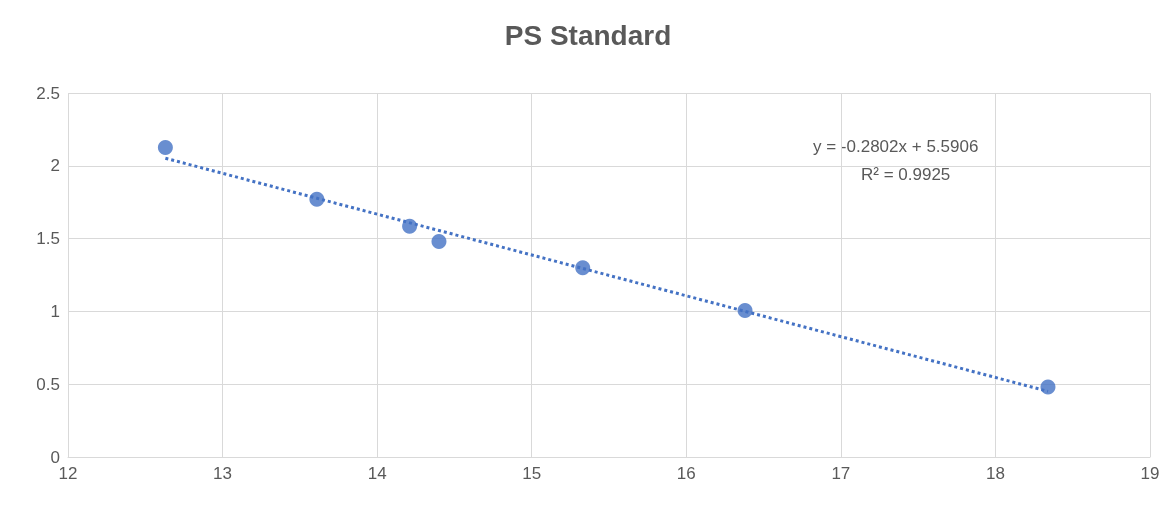 Image resolution: width=1176 pixels, height=510 pixels. I want to click on y-tick-label: 1.5, so click(48, 239).